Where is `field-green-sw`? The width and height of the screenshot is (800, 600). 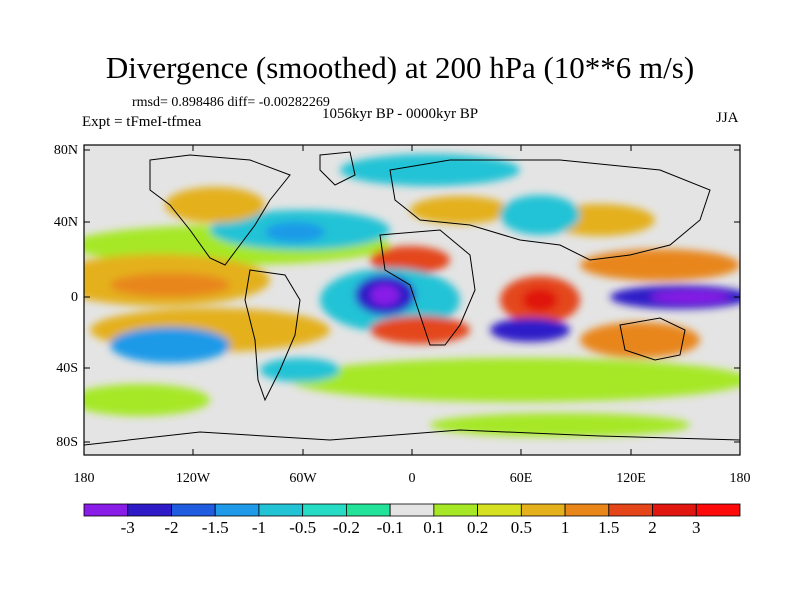 field-green-sw is located at coordinates (147, 400).